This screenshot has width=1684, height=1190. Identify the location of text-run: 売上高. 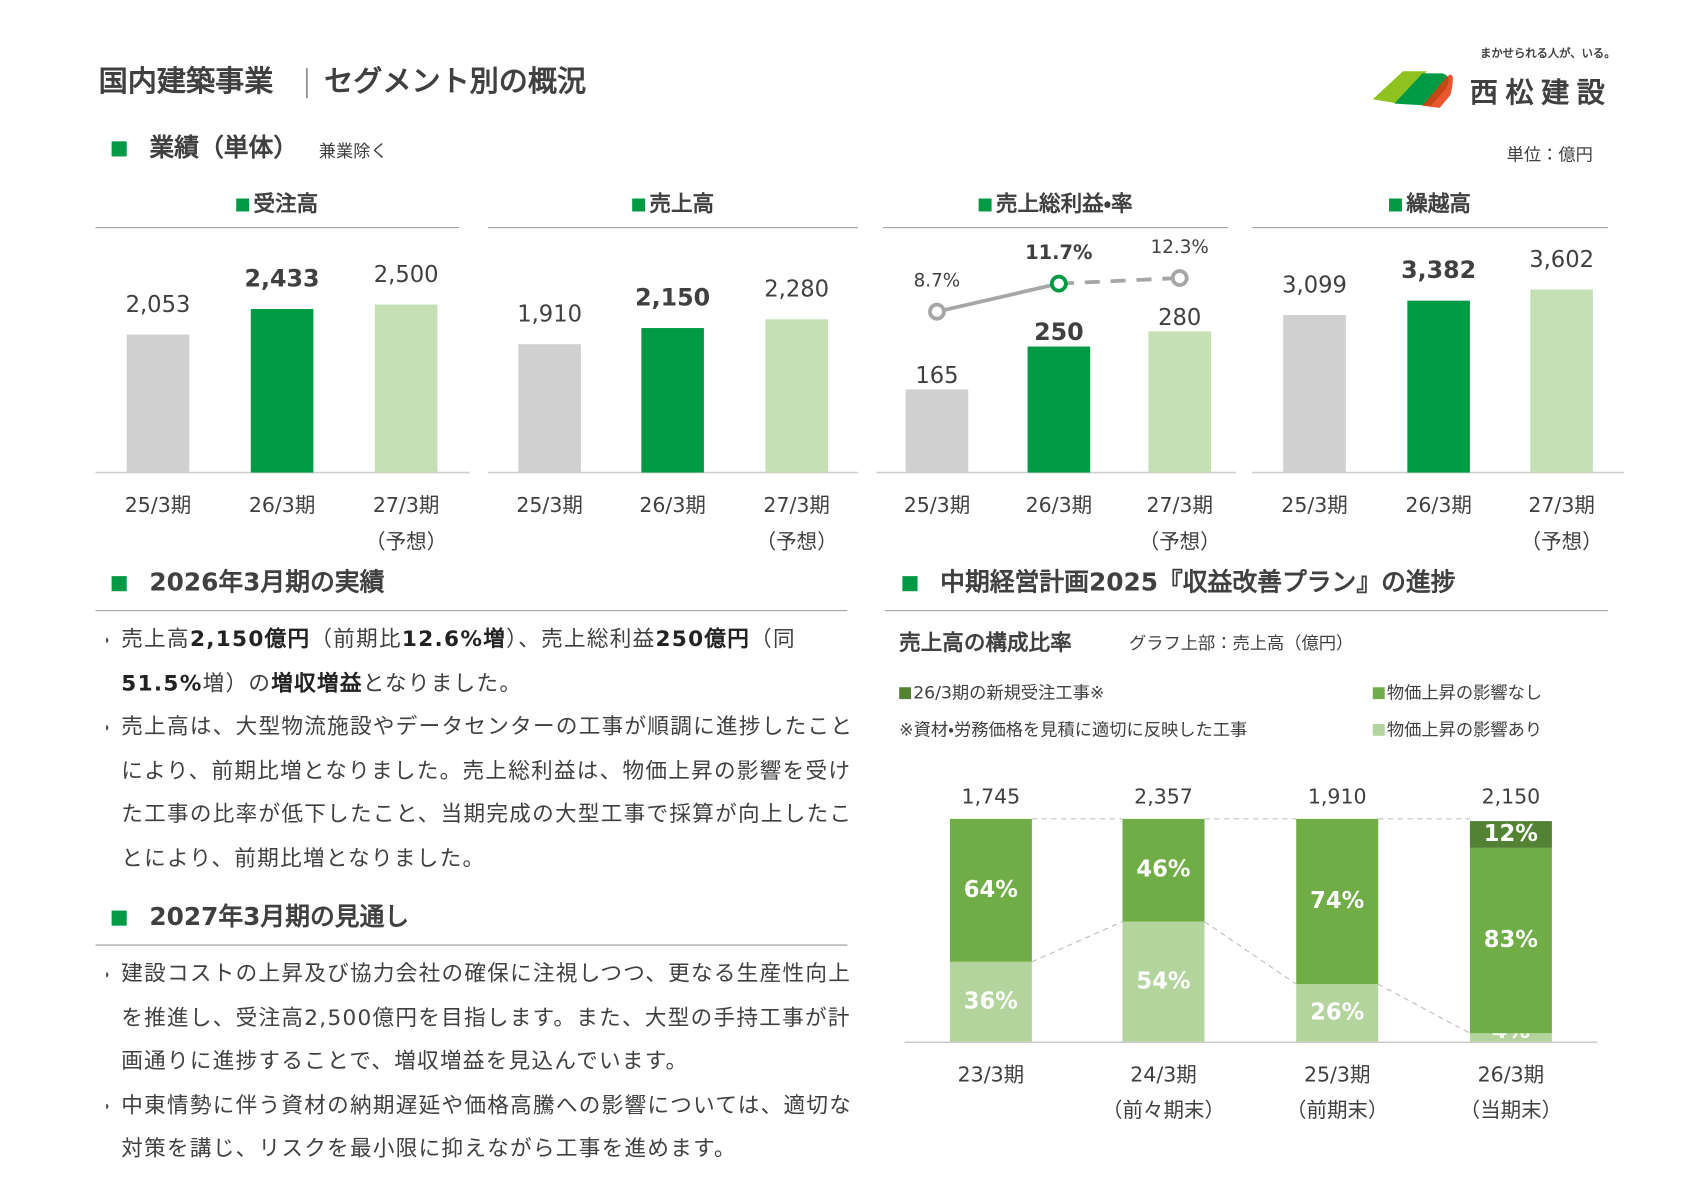
(155, 638).